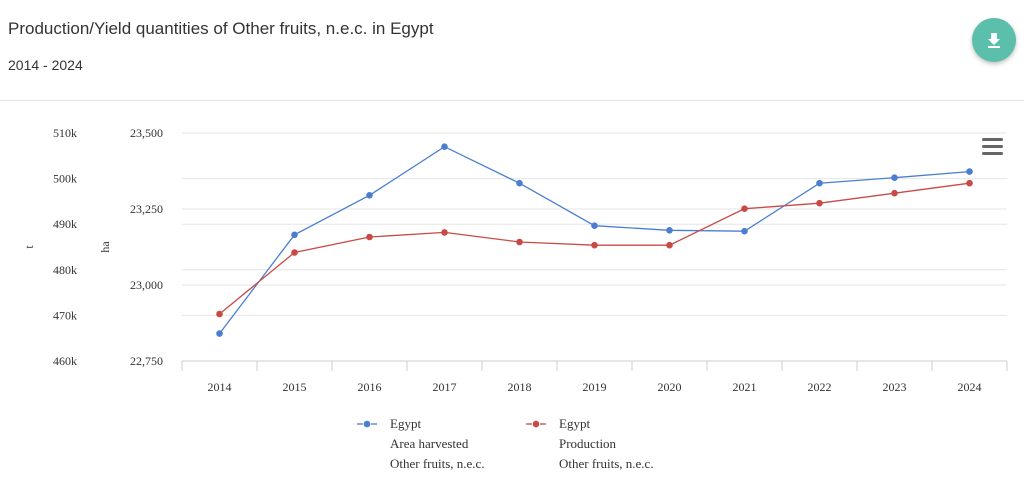 The width and height of the screenshot is (1024, 485). Describe the element at coordinates (992, 146) in the screenshot. I see `hamburger-menu-icon` at that location.